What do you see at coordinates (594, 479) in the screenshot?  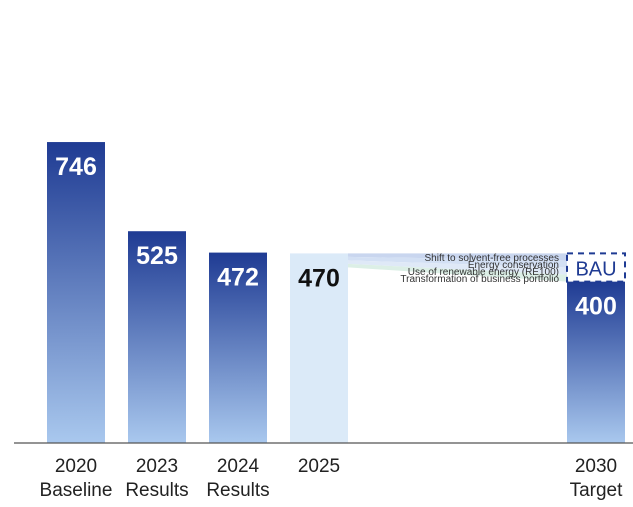 I see `x-label-2030: 2030 Target` at bounding box center [594, 479].